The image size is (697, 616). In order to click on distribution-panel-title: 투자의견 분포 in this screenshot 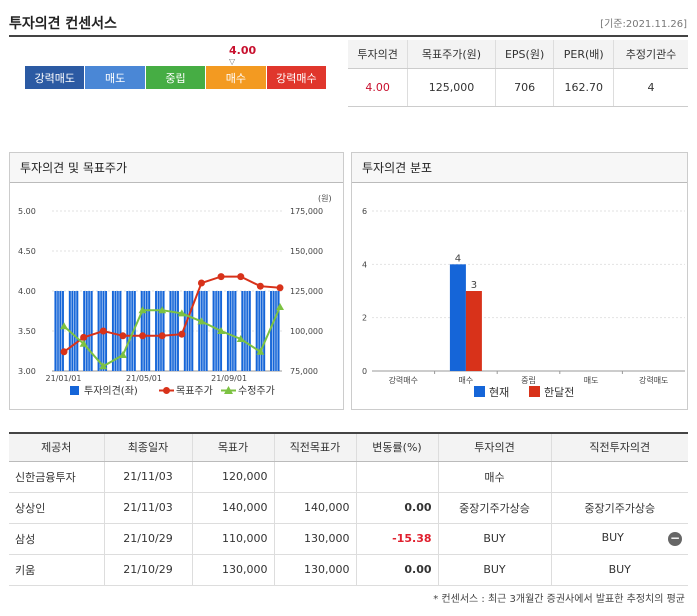, I will do `click(519, 168)`.